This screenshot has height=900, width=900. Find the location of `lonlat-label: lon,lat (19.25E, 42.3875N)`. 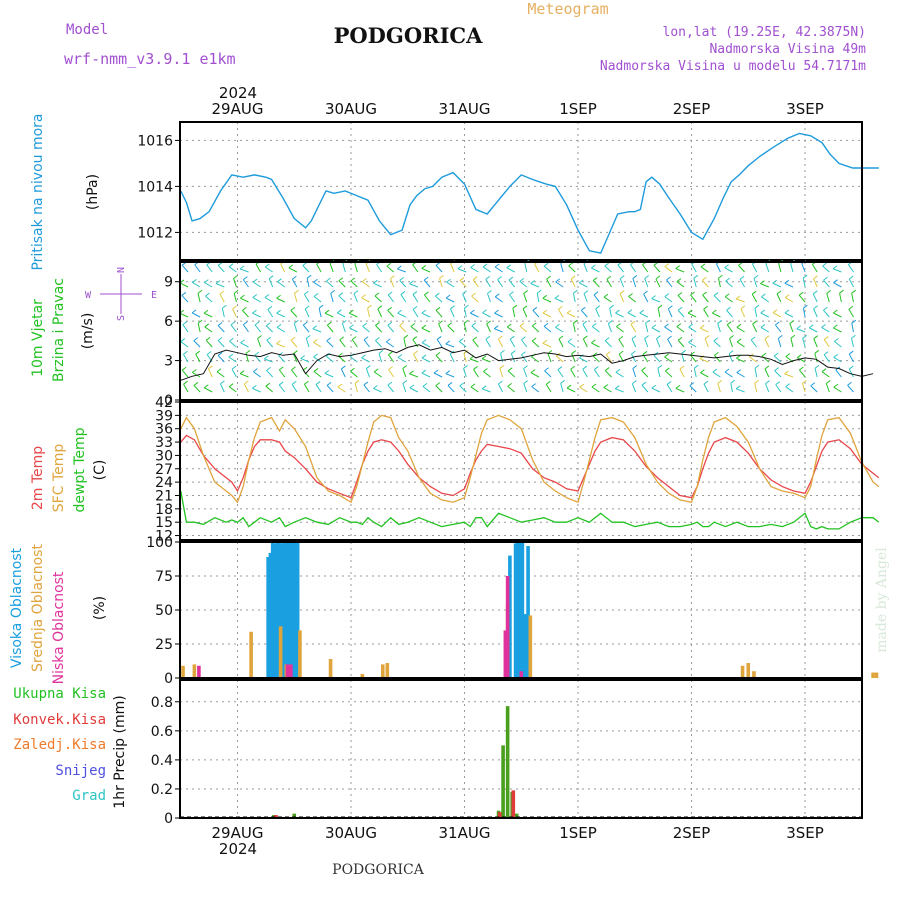

lonlat-label: lon,lat (19.25E, 42.3875N) is located at coordinates (765, 32).